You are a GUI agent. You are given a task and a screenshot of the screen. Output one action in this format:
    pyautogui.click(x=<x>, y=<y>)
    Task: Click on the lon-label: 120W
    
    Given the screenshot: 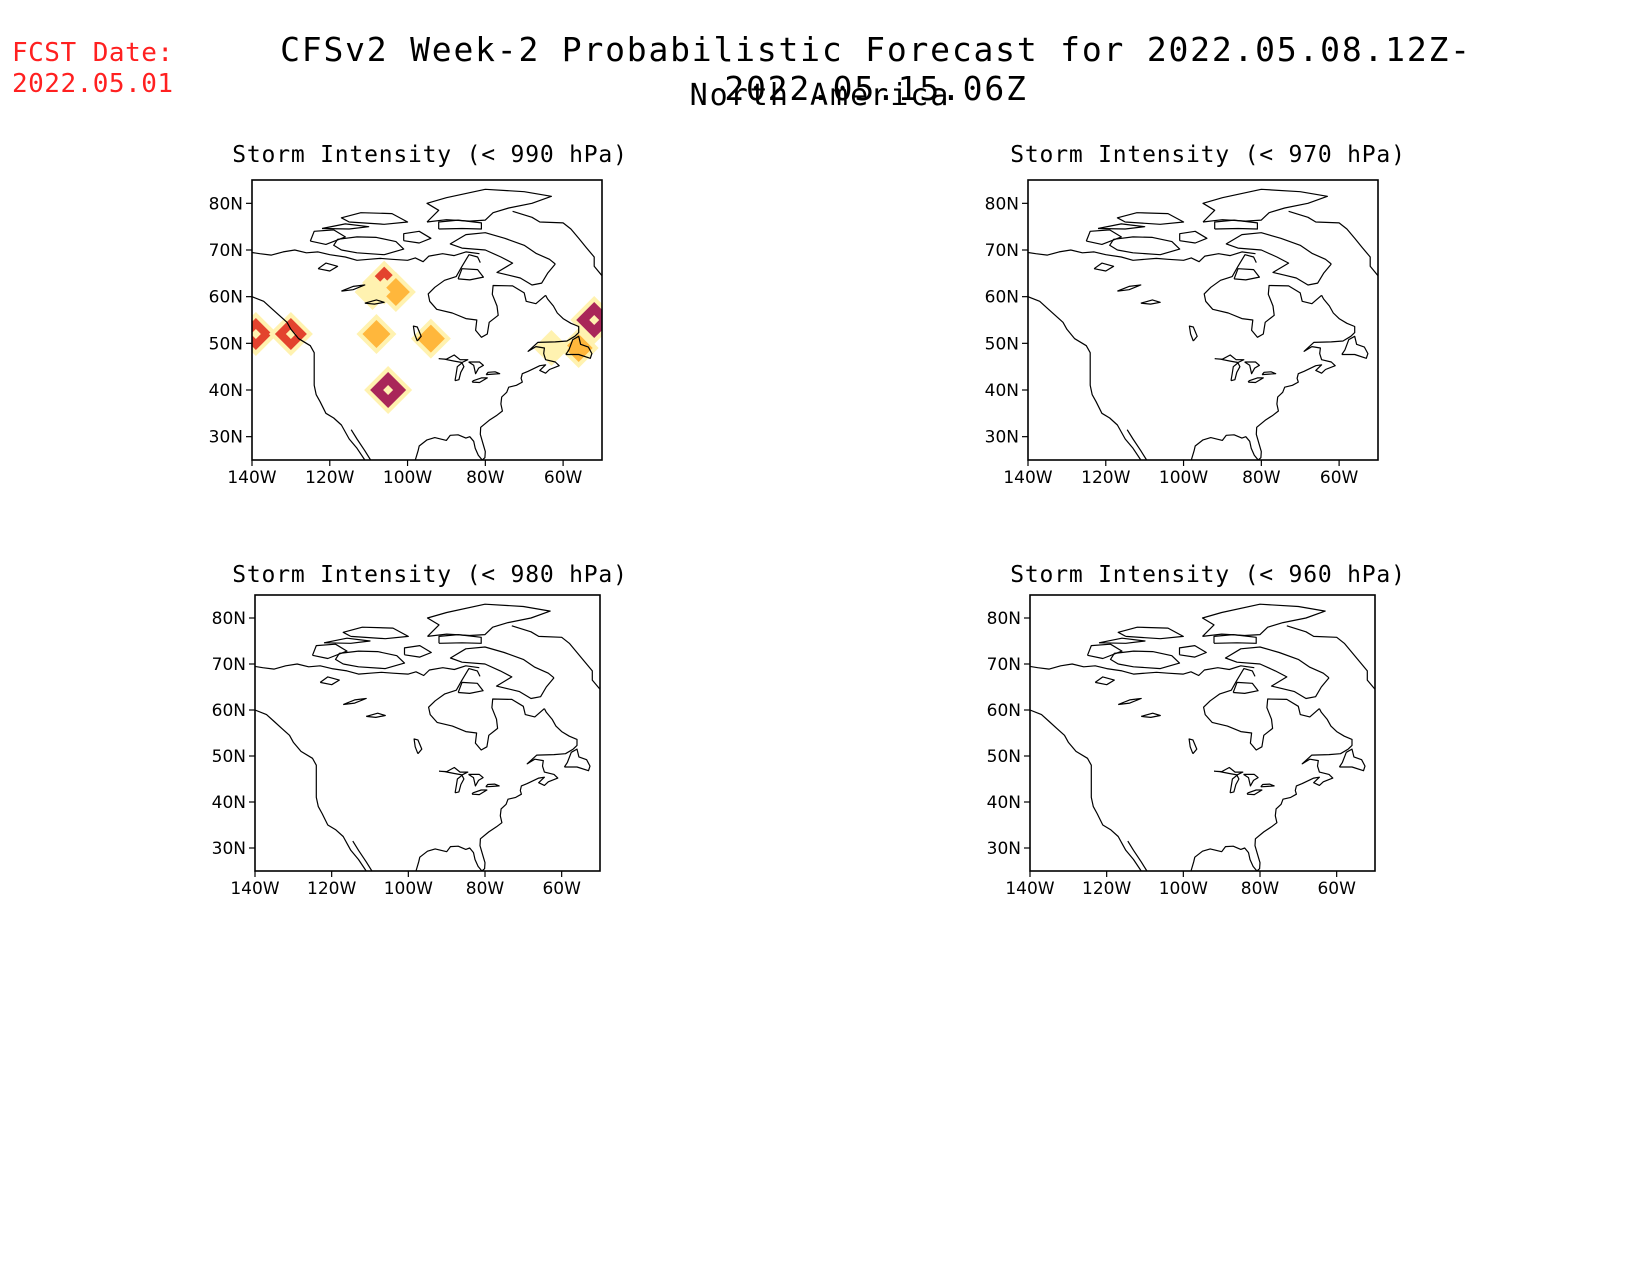 What is the action you would take?
    pyautogui.click(x=1106, y=889)
    